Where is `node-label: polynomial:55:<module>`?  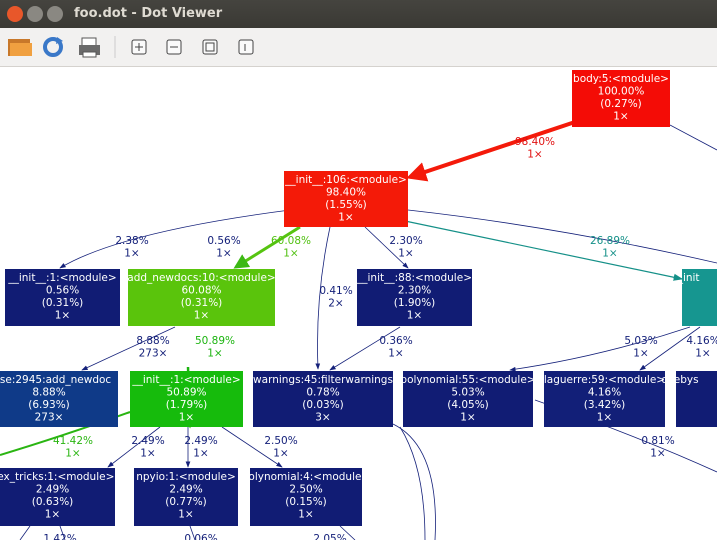
node-label: polynomial:55:<module> is located at coordinates (467, 380).